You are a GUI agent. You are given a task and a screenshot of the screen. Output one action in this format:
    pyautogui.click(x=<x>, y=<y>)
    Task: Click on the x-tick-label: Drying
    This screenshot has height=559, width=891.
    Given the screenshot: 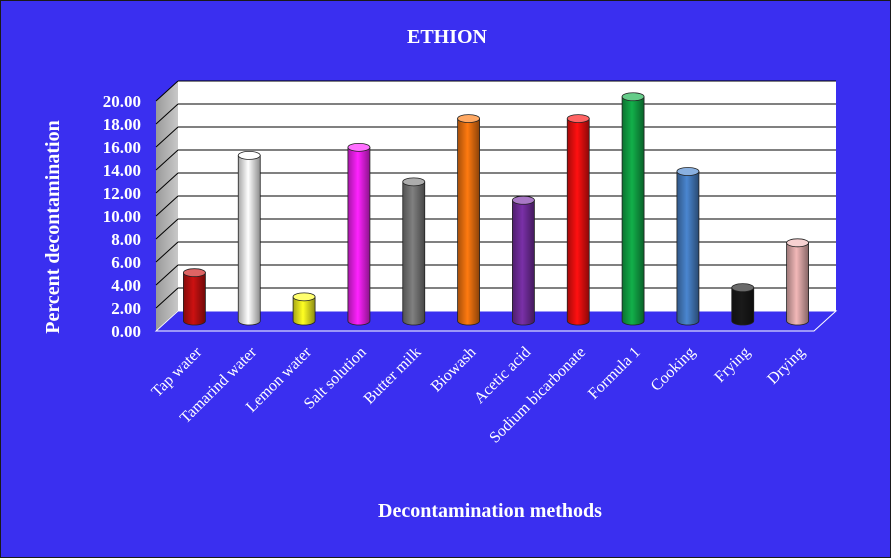 What is the action you would take?
    pyautogui.click(x=786, y=366)
    